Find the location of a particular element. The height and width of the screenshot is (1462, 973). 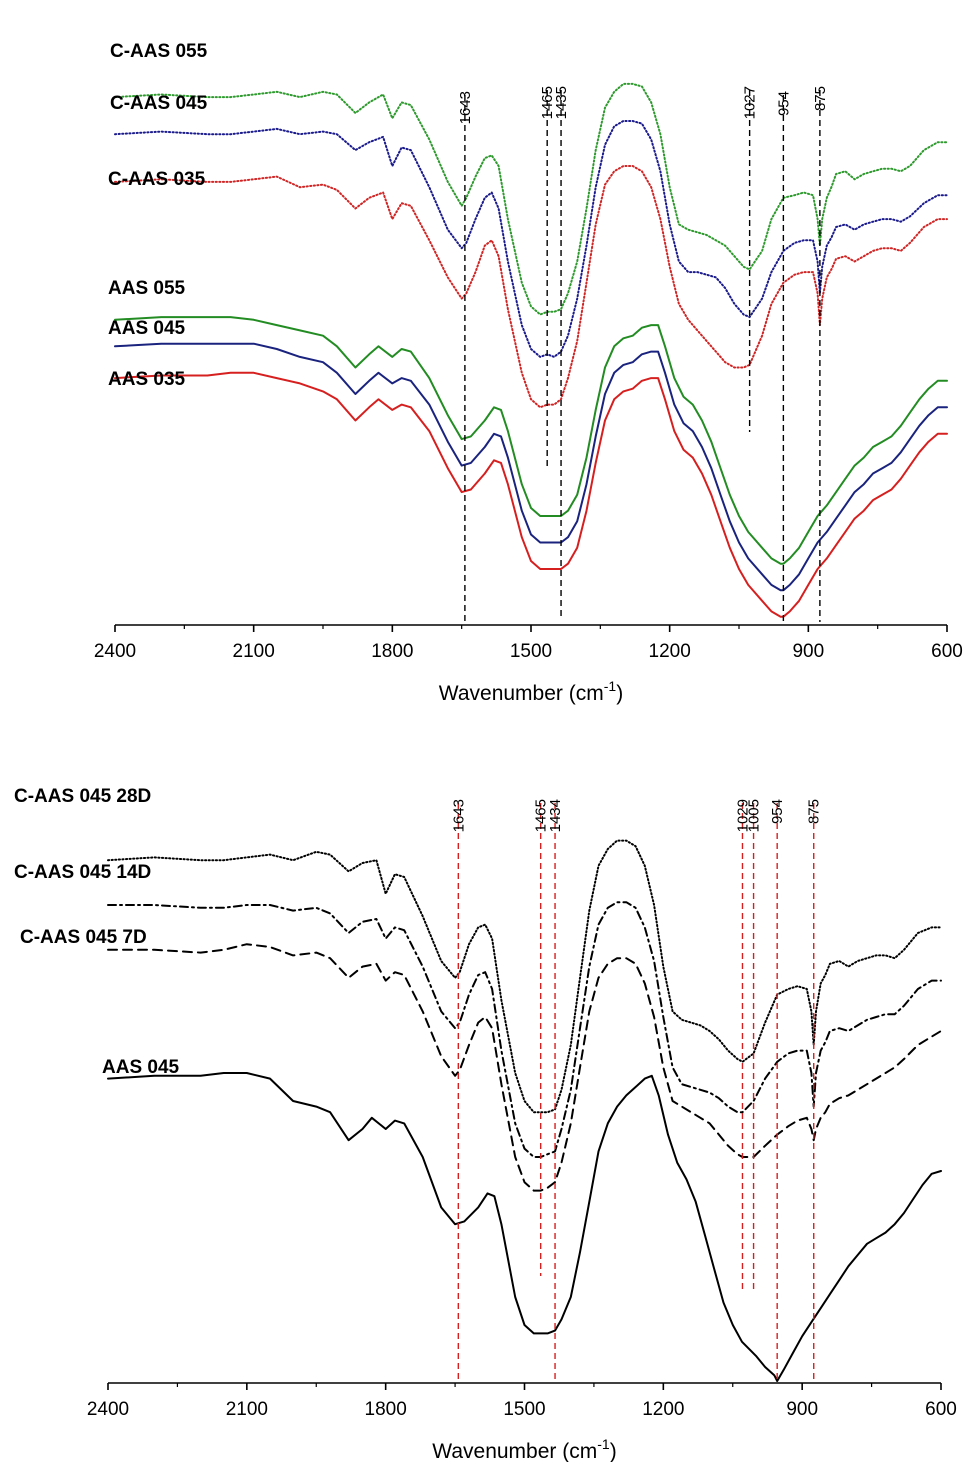

series-label-0: C-AAS 045 28D is located at coordinates (82, 796).